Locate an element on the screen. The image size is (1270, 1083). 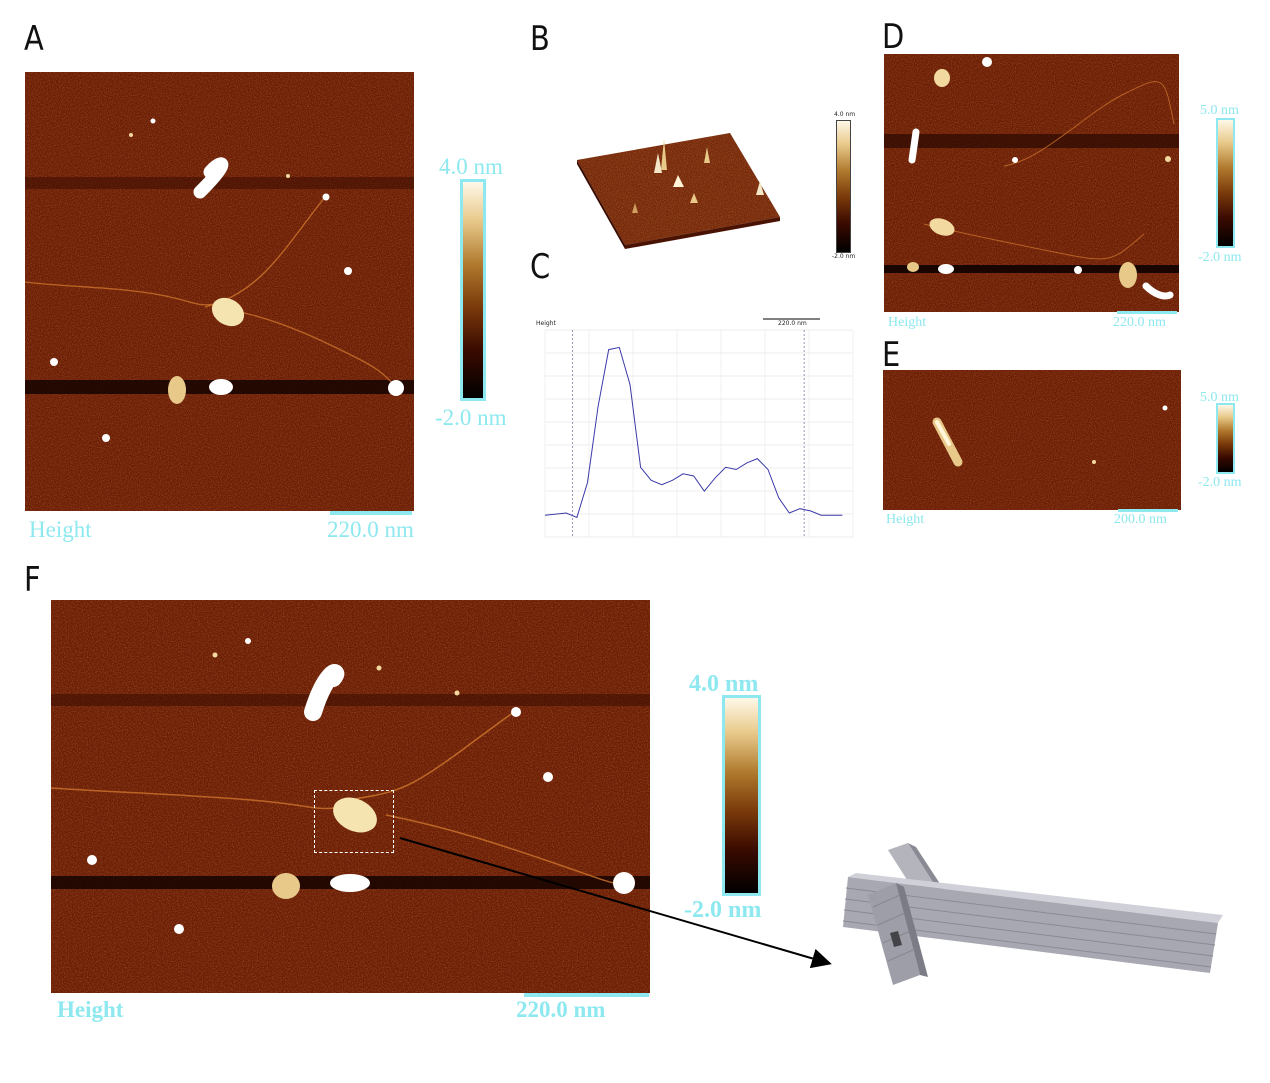
panel-letter-e: E is located at coordinates (891, 355).